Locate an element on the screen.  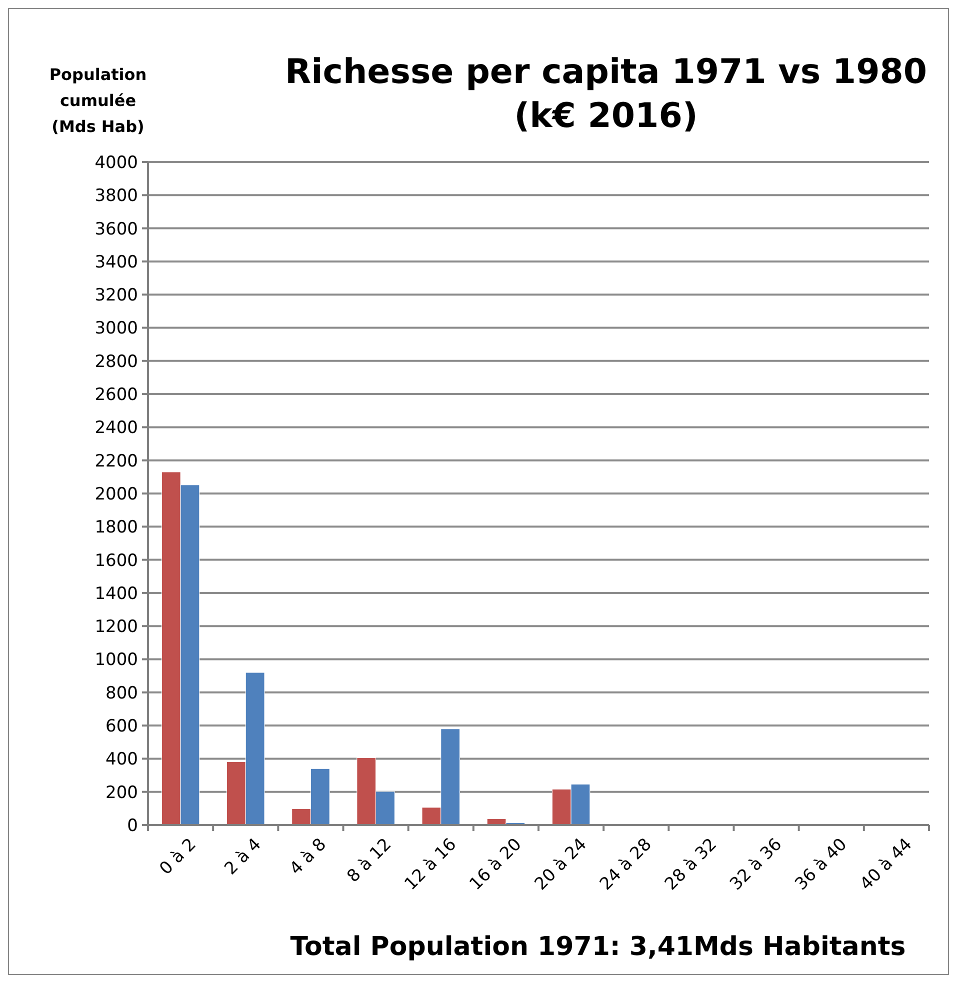
y-tick-label: 1400 is located at coordinates (116, 594).